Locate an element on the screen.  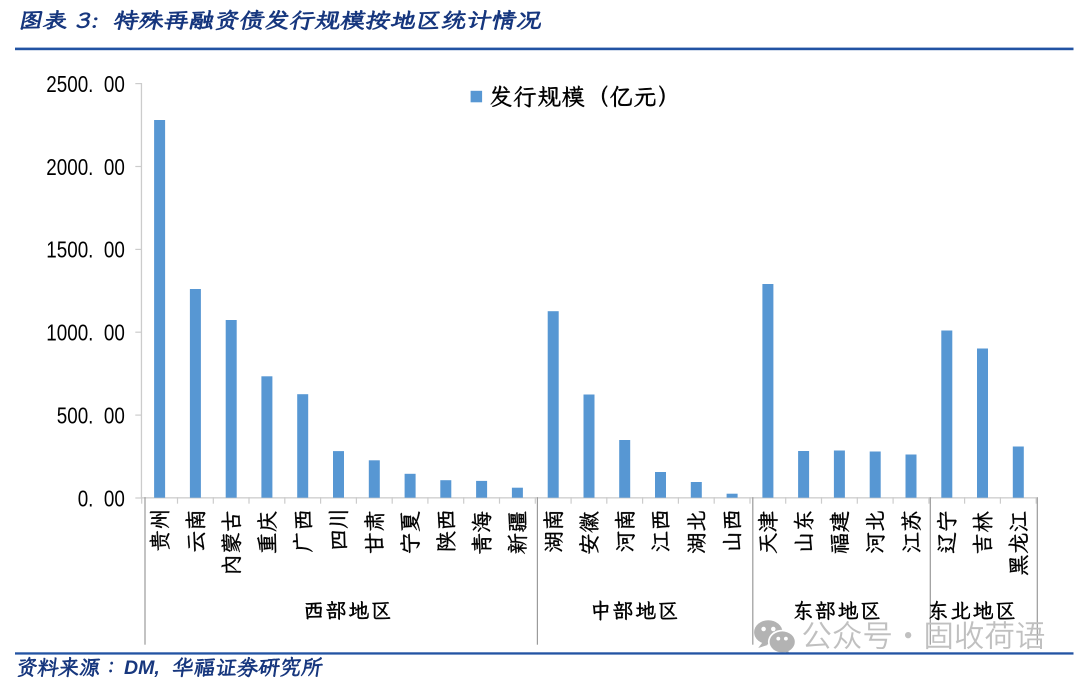
svg-text: 1500. 00 is located at coordinates (85, 250).